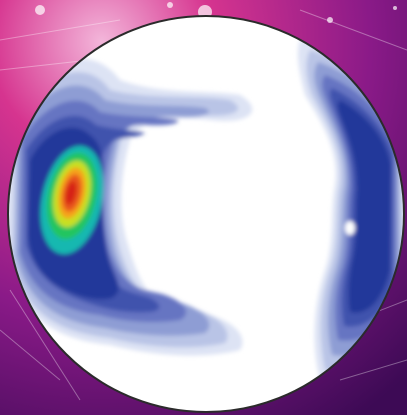 Image resolution: width=407 pixels, height=415 pixels. I want to click on right-band-gap, so click(350, 228).